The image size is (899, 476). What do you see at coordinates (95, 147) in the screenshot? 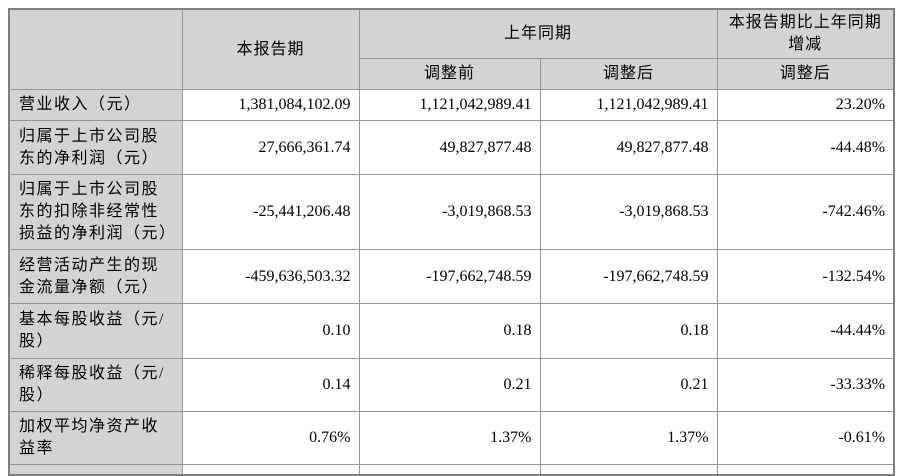
I see `metric-label: 归属于上市公司股东的净利润（元）` at bounding box center [95, 147].